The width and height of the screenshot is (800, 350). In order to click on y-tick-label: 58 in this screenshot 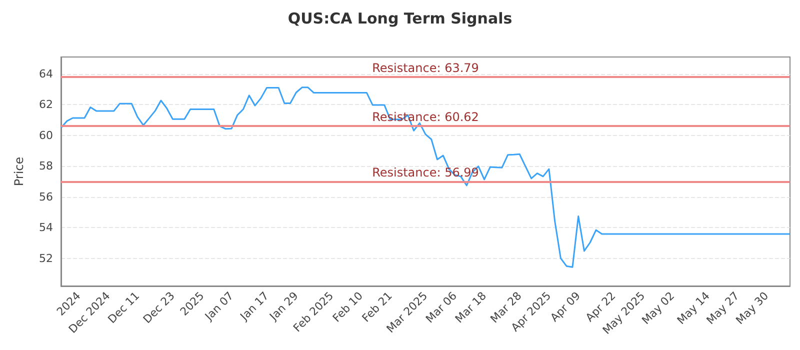, I will do `click(46, 166)`.